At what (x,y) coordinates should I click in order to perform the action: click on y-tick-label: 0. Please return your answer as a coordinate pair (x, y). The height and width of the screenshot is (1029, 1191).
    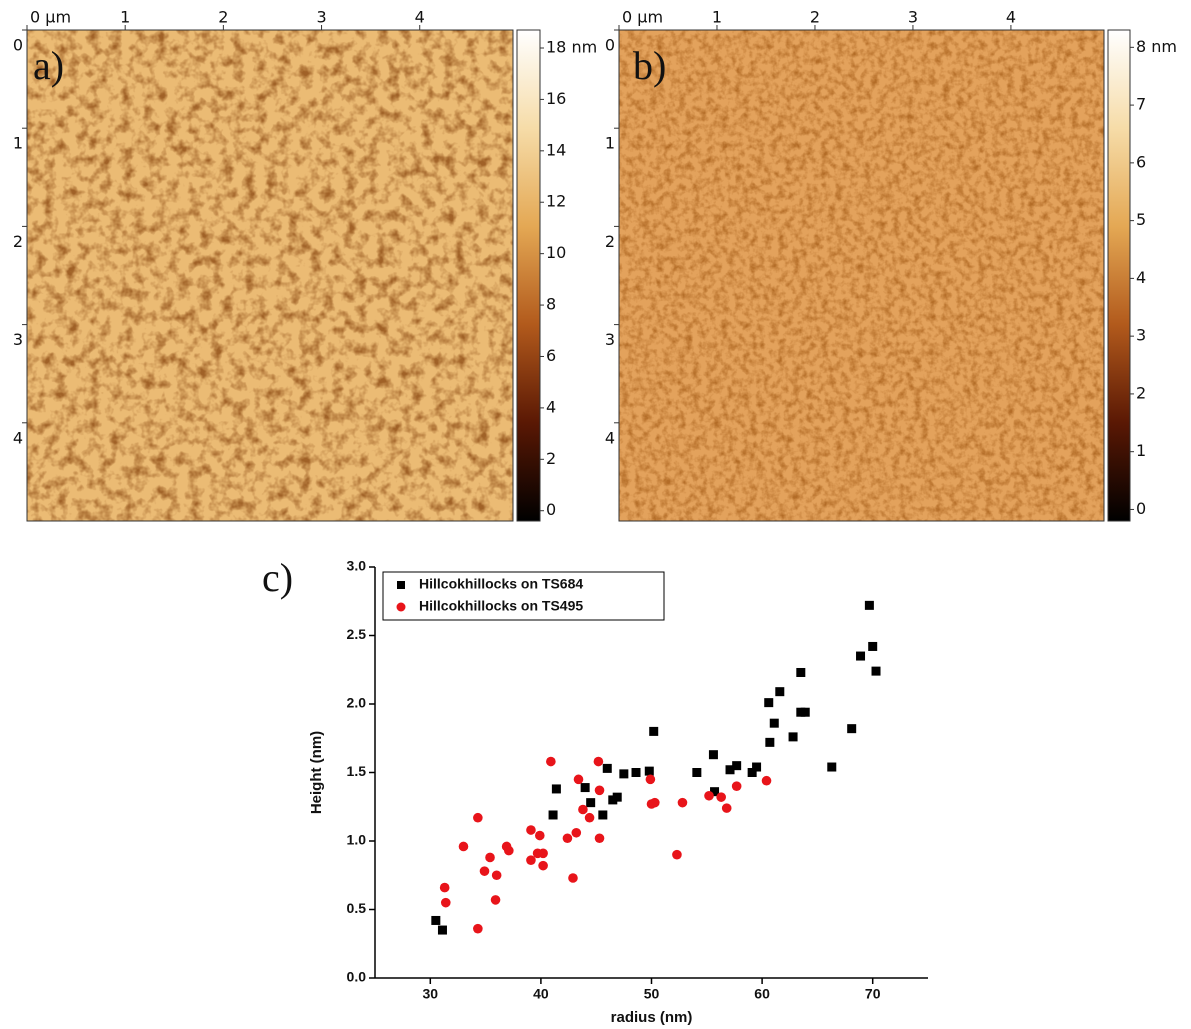
    Looking at the image, I should click on (610, 45).